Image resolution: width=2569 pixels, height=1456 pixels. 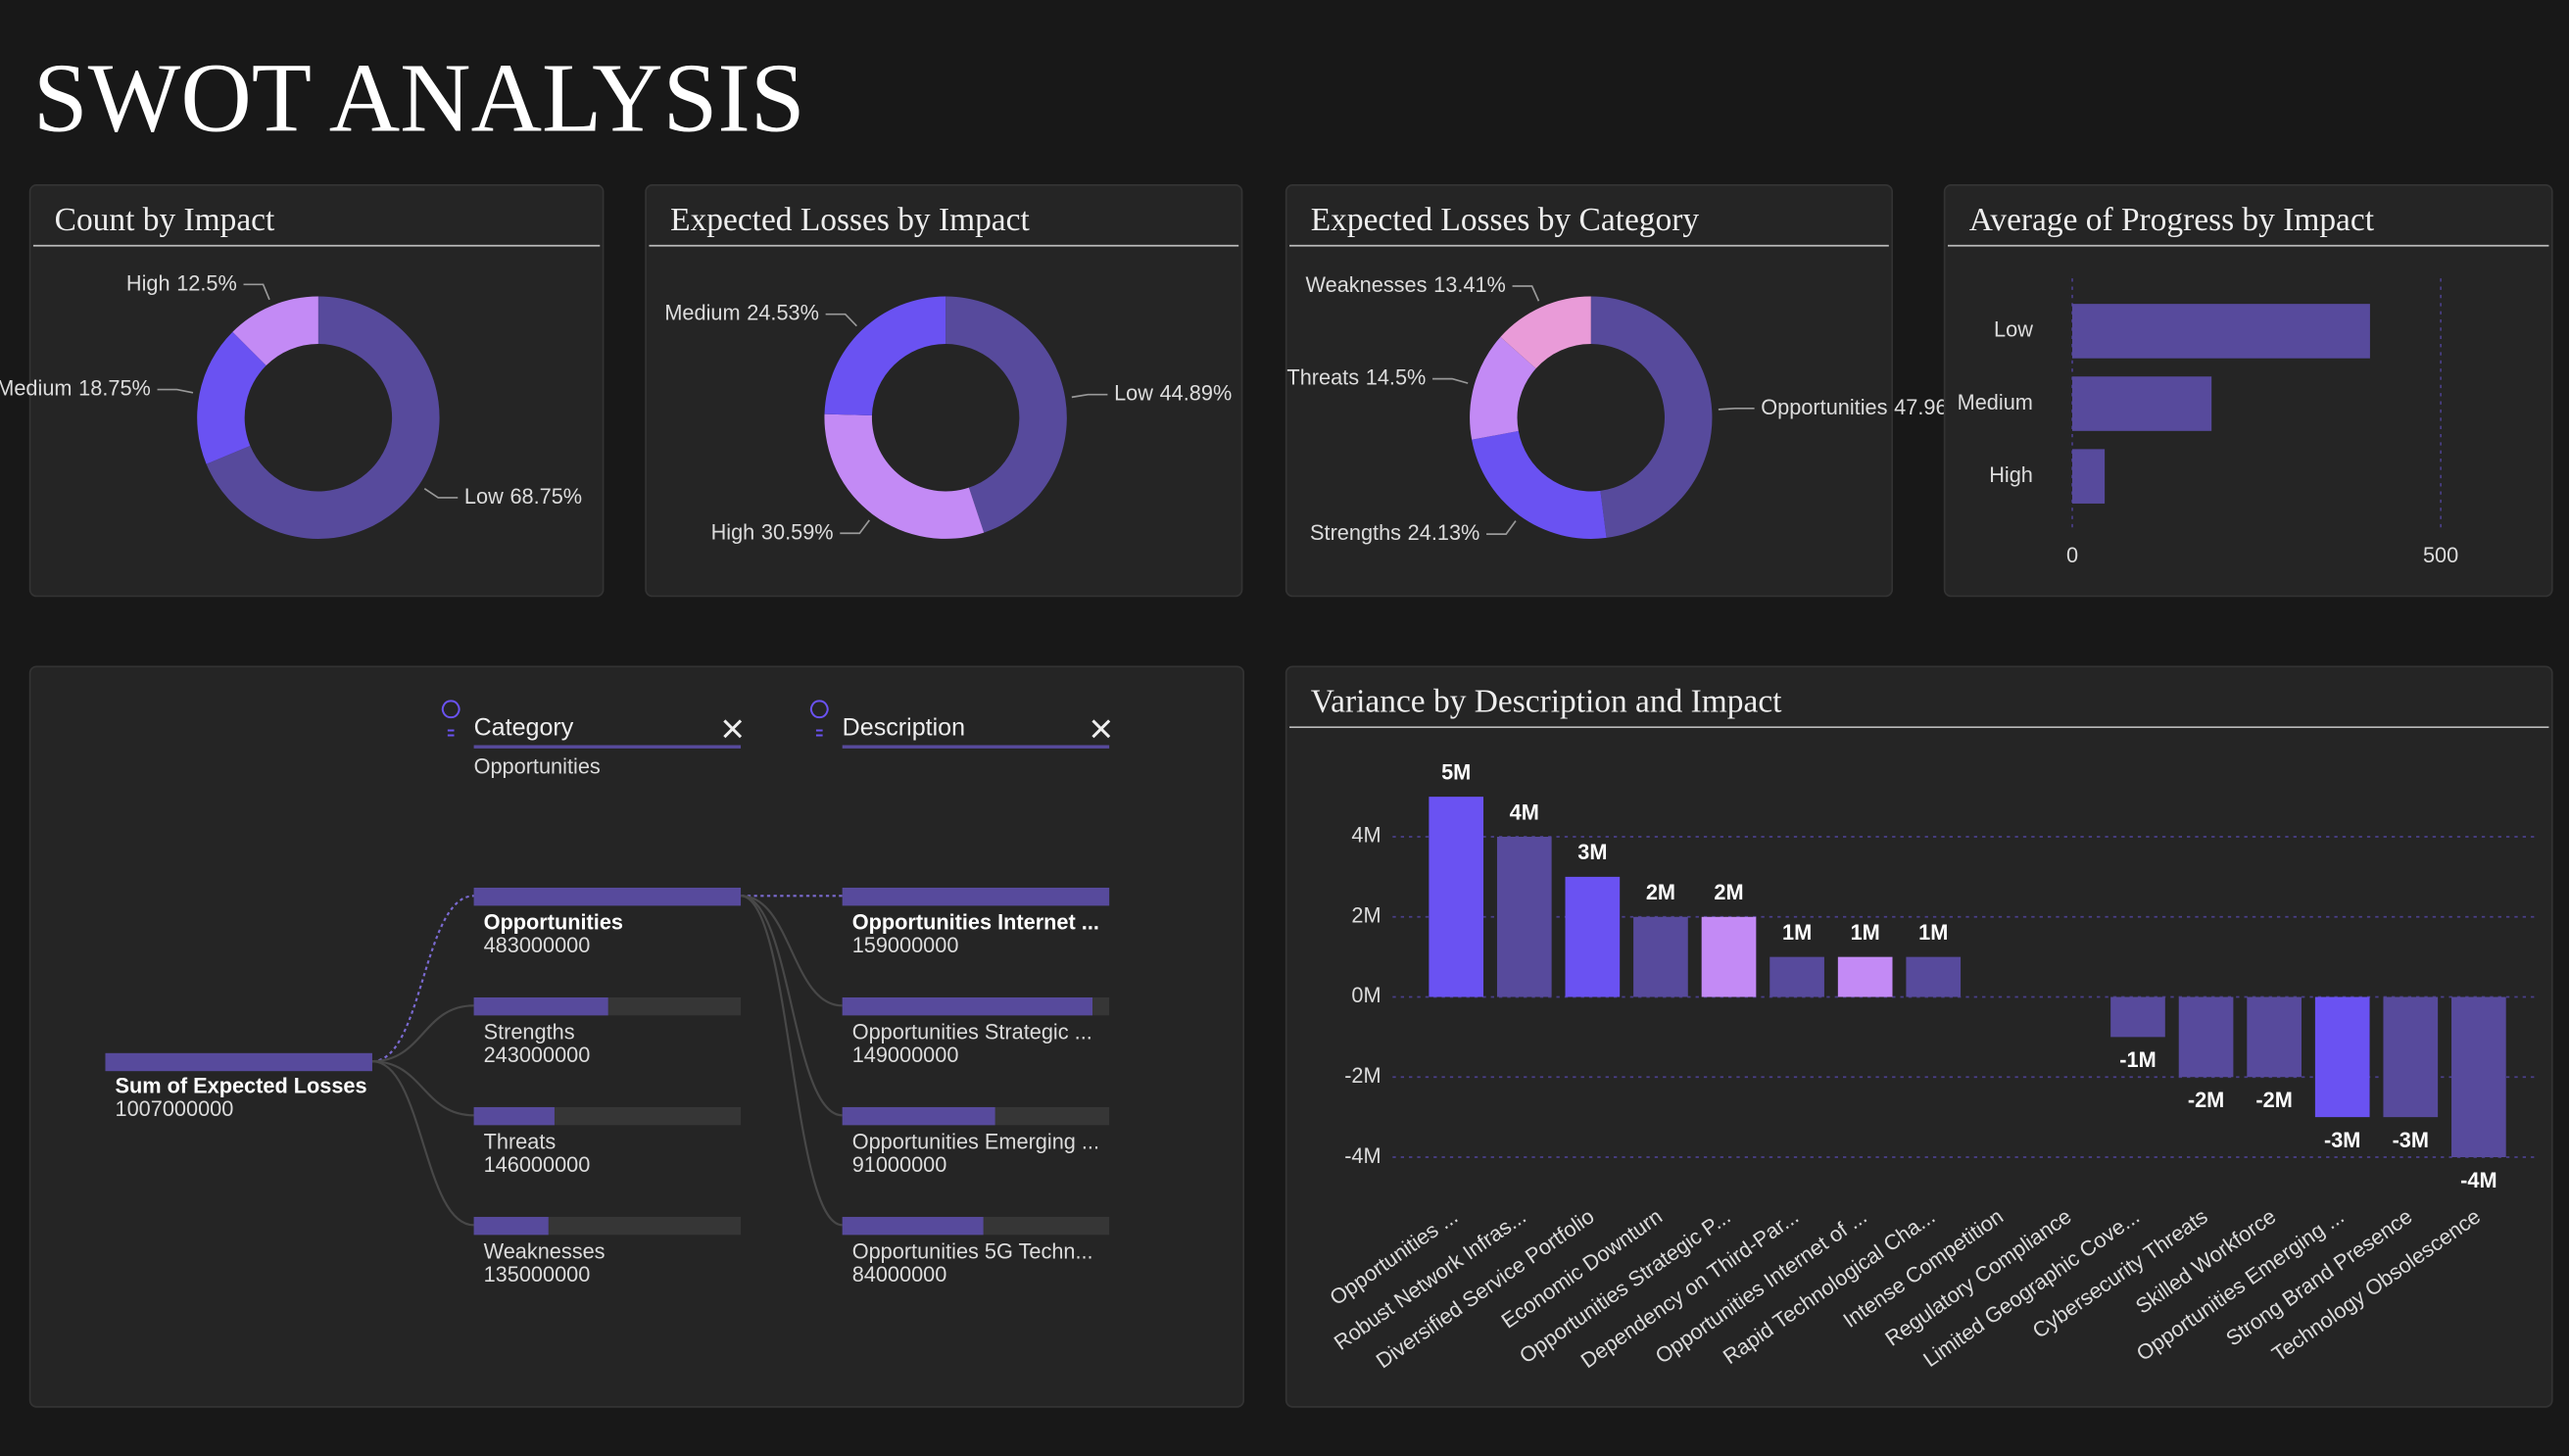 What do you see at coordinates (1469, 284) in the screenshot?
I see `slice-value: 13.41%` at bounding box center [1469, 284].